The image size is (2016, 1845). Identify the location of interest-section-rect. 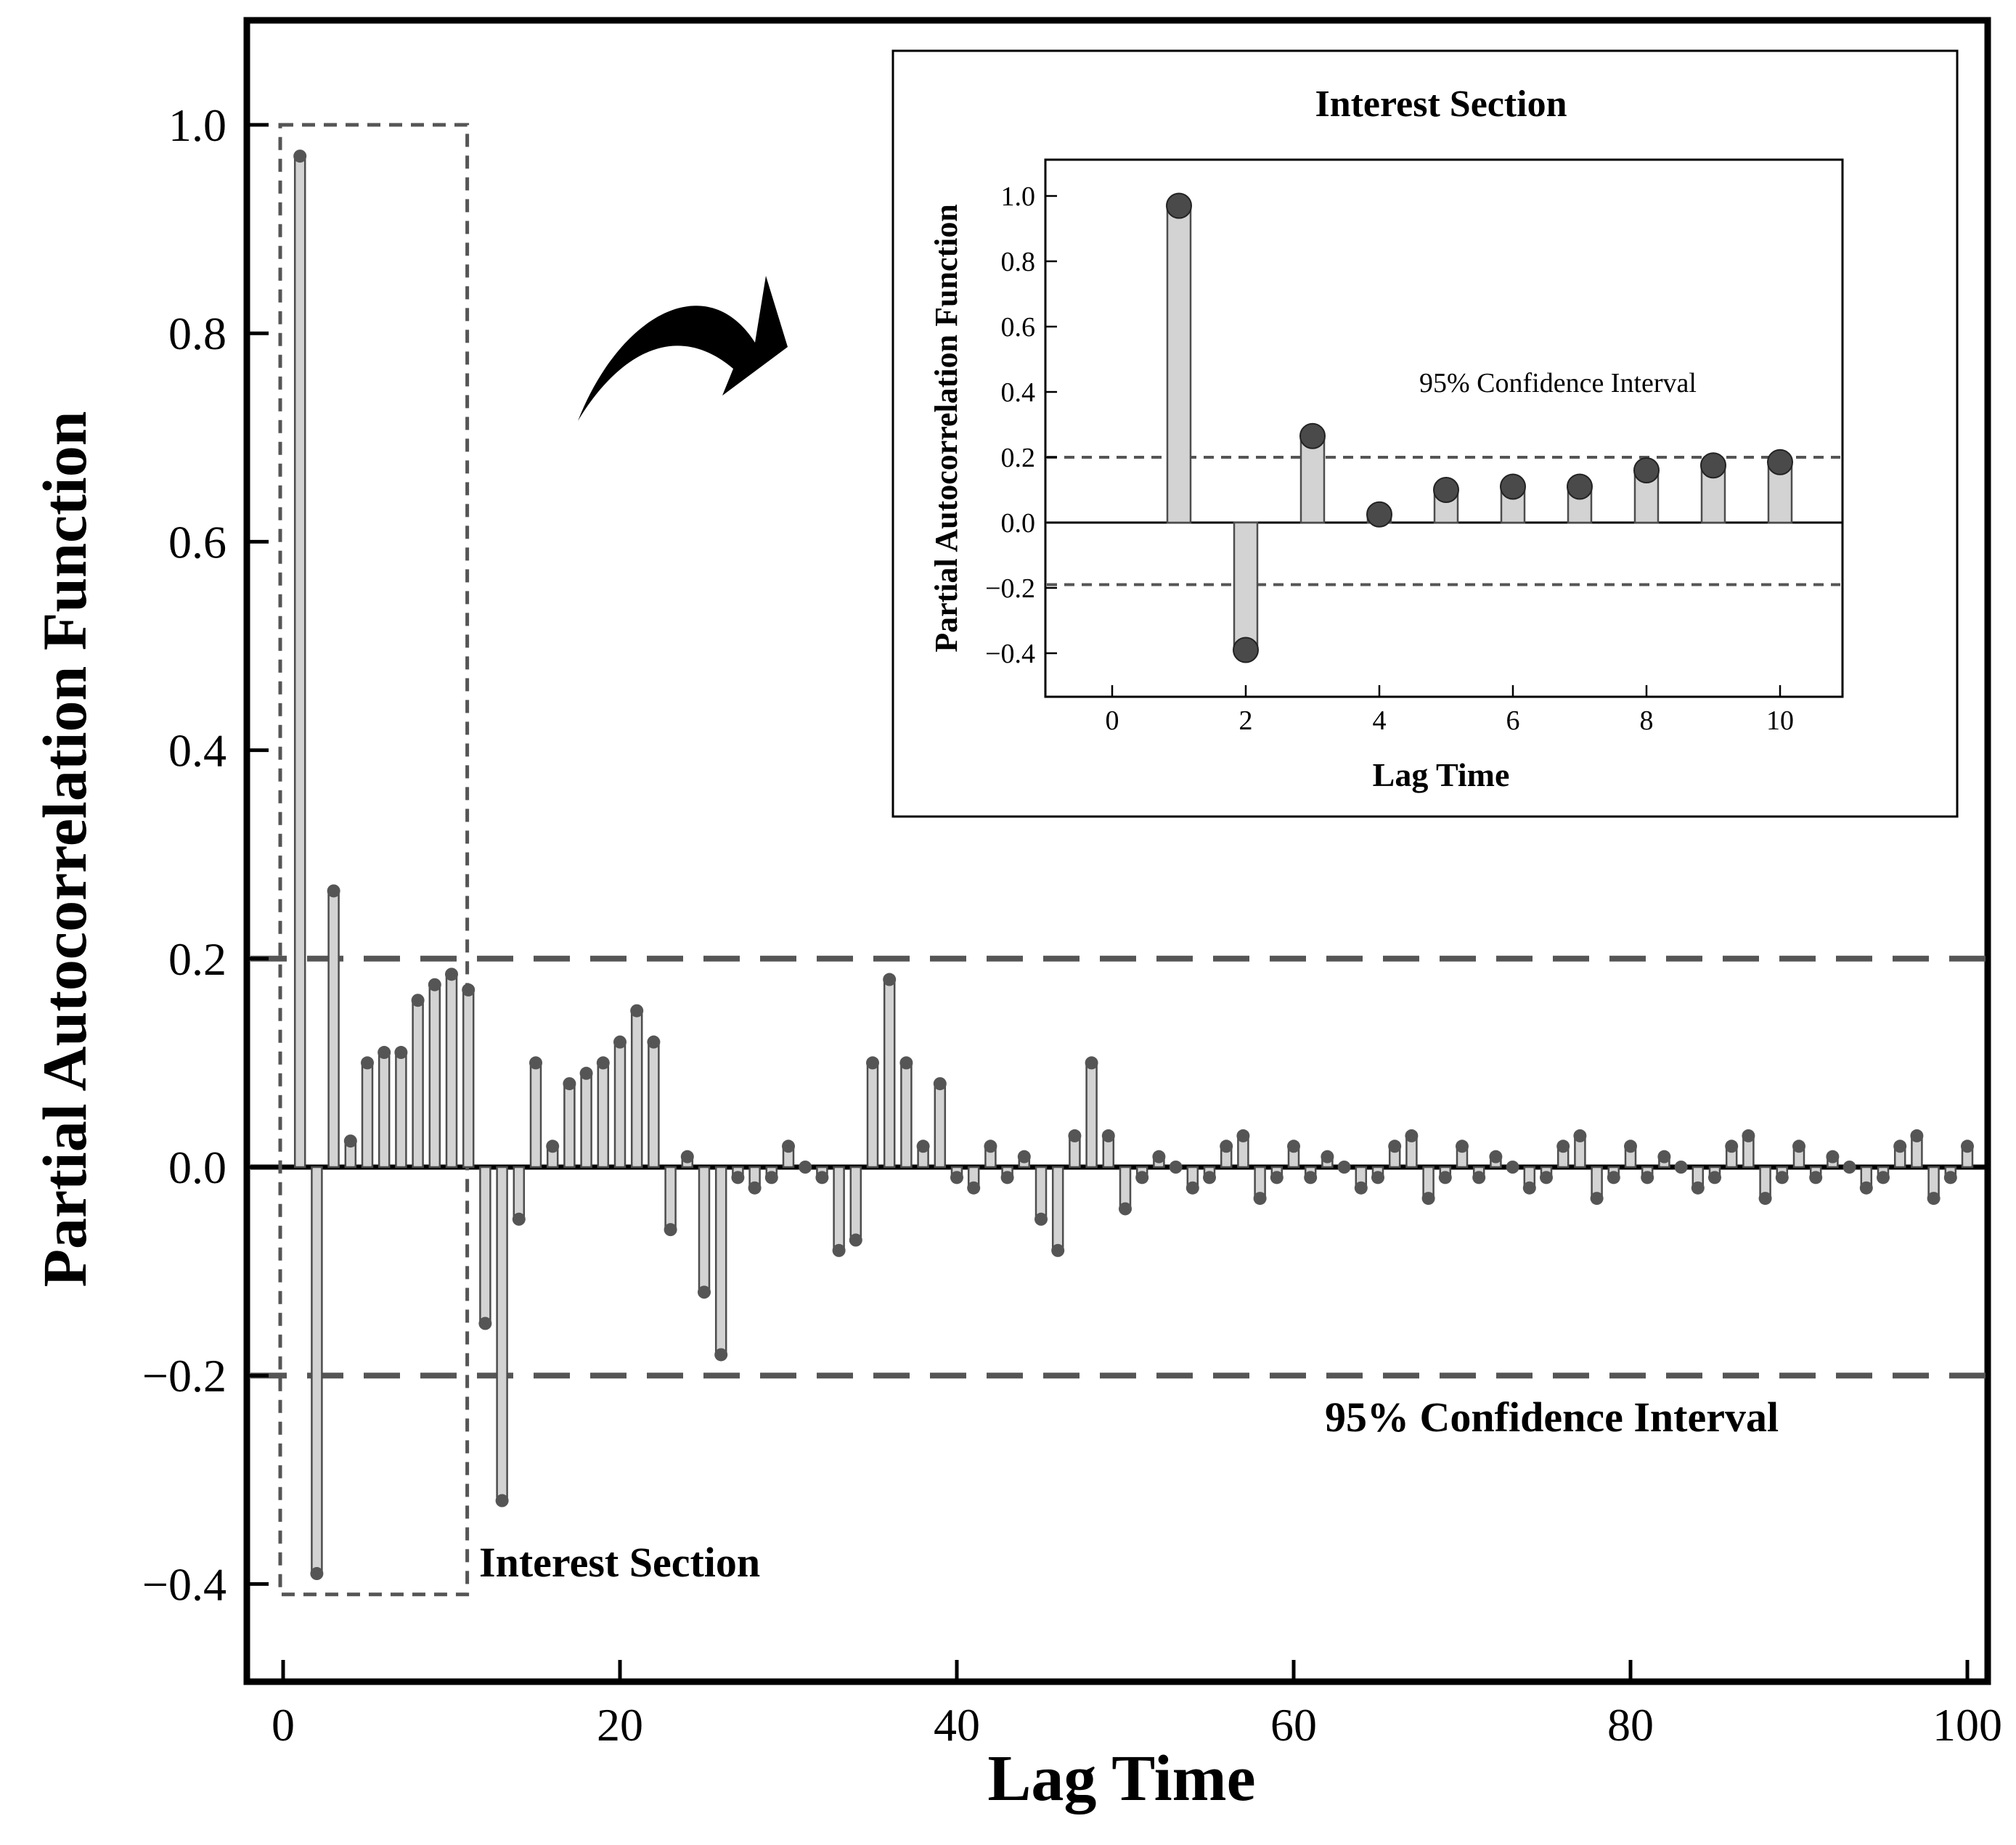
(374, 860).